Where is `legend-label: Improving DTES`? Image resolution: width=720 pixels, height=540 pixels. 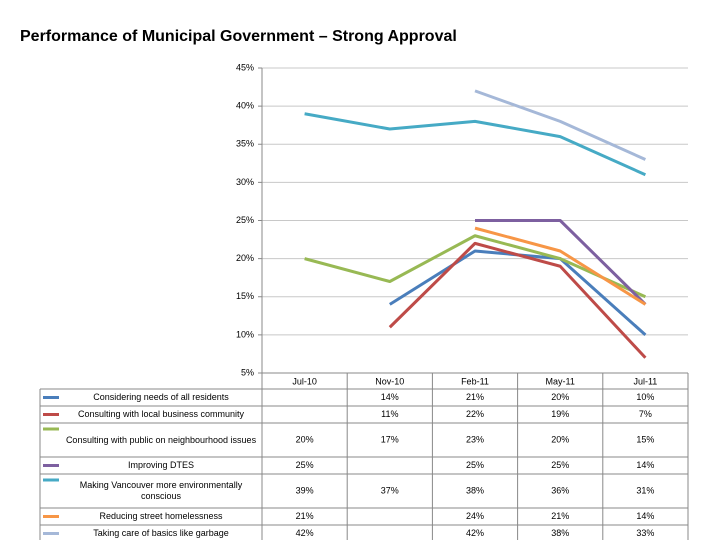
legend-label: Improving DTES is located at coordinates (161, 465).